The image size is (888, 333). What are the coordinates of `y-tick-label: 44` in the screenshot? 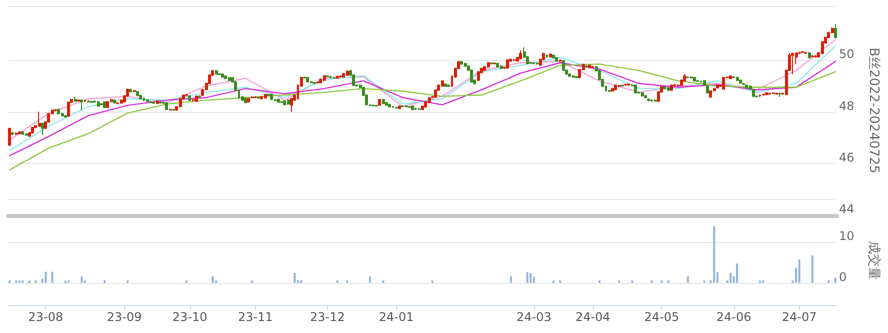 It's located at (846, 209).